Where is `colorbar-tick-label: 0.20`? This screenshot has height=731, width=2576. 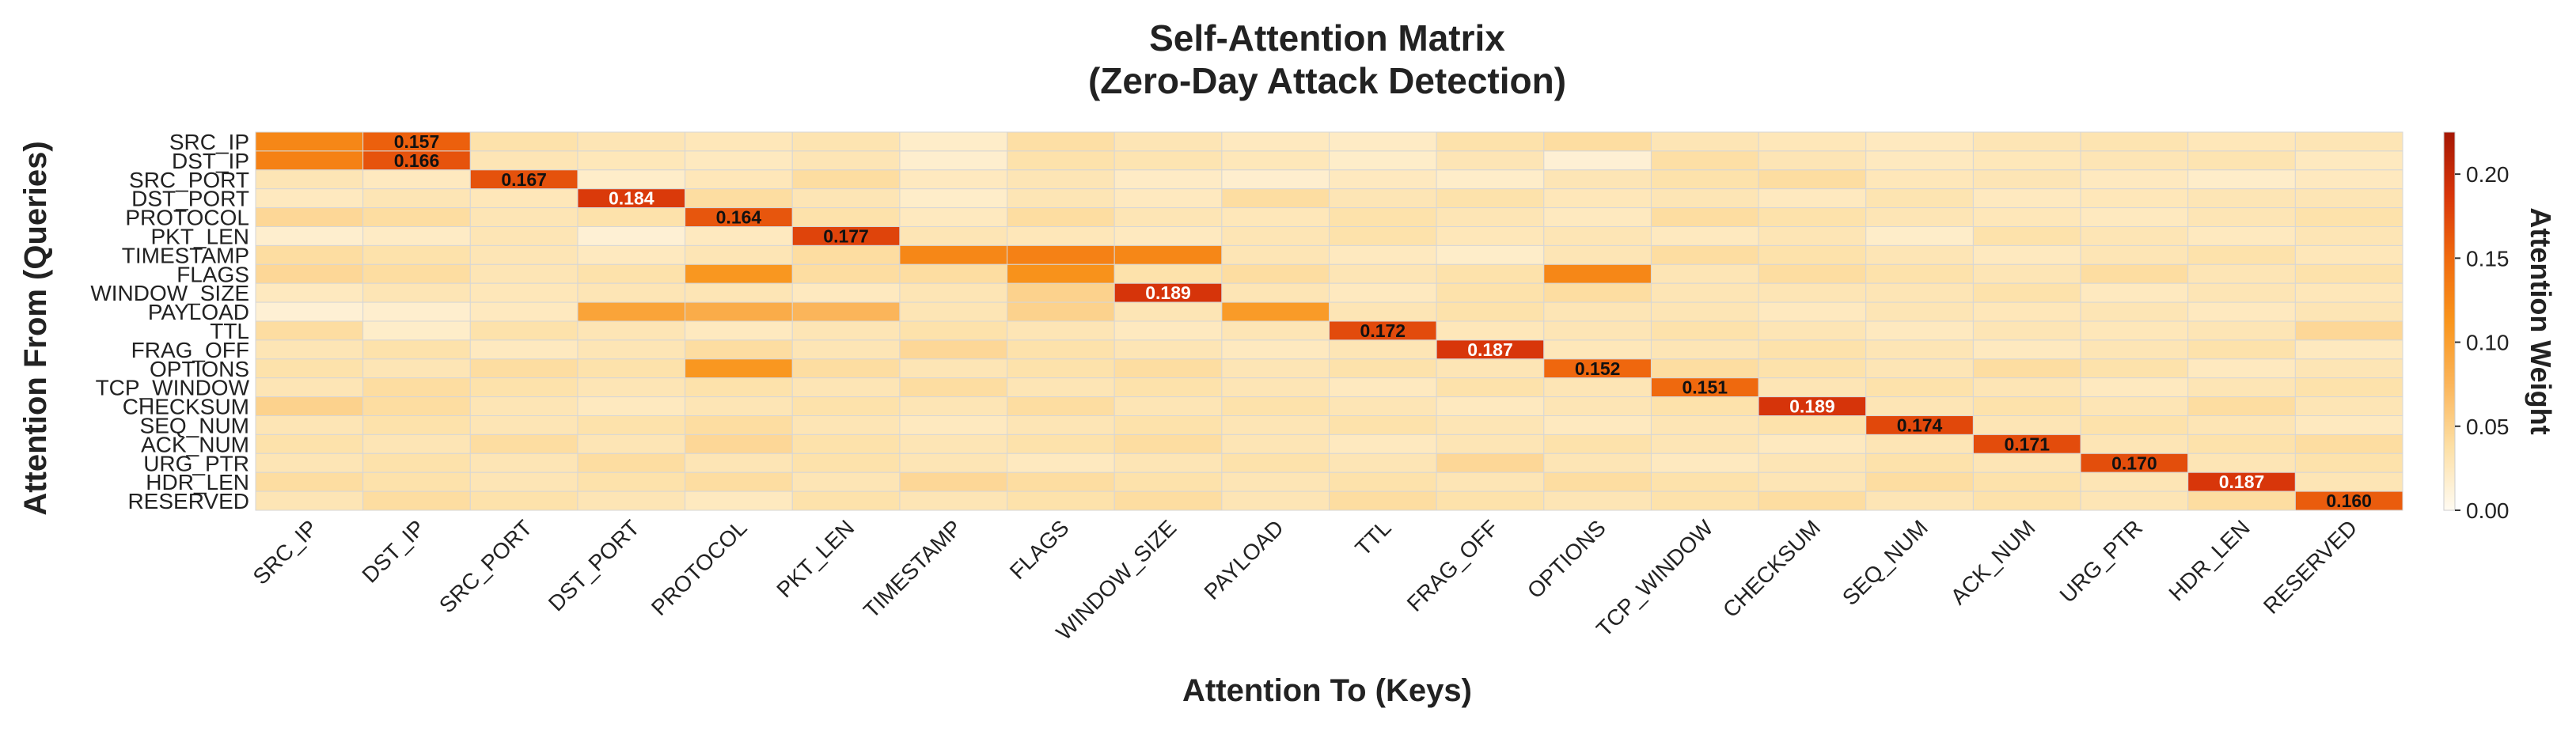
colorbar-tick-label: 0.20 is located at coordinates (2488, 174).